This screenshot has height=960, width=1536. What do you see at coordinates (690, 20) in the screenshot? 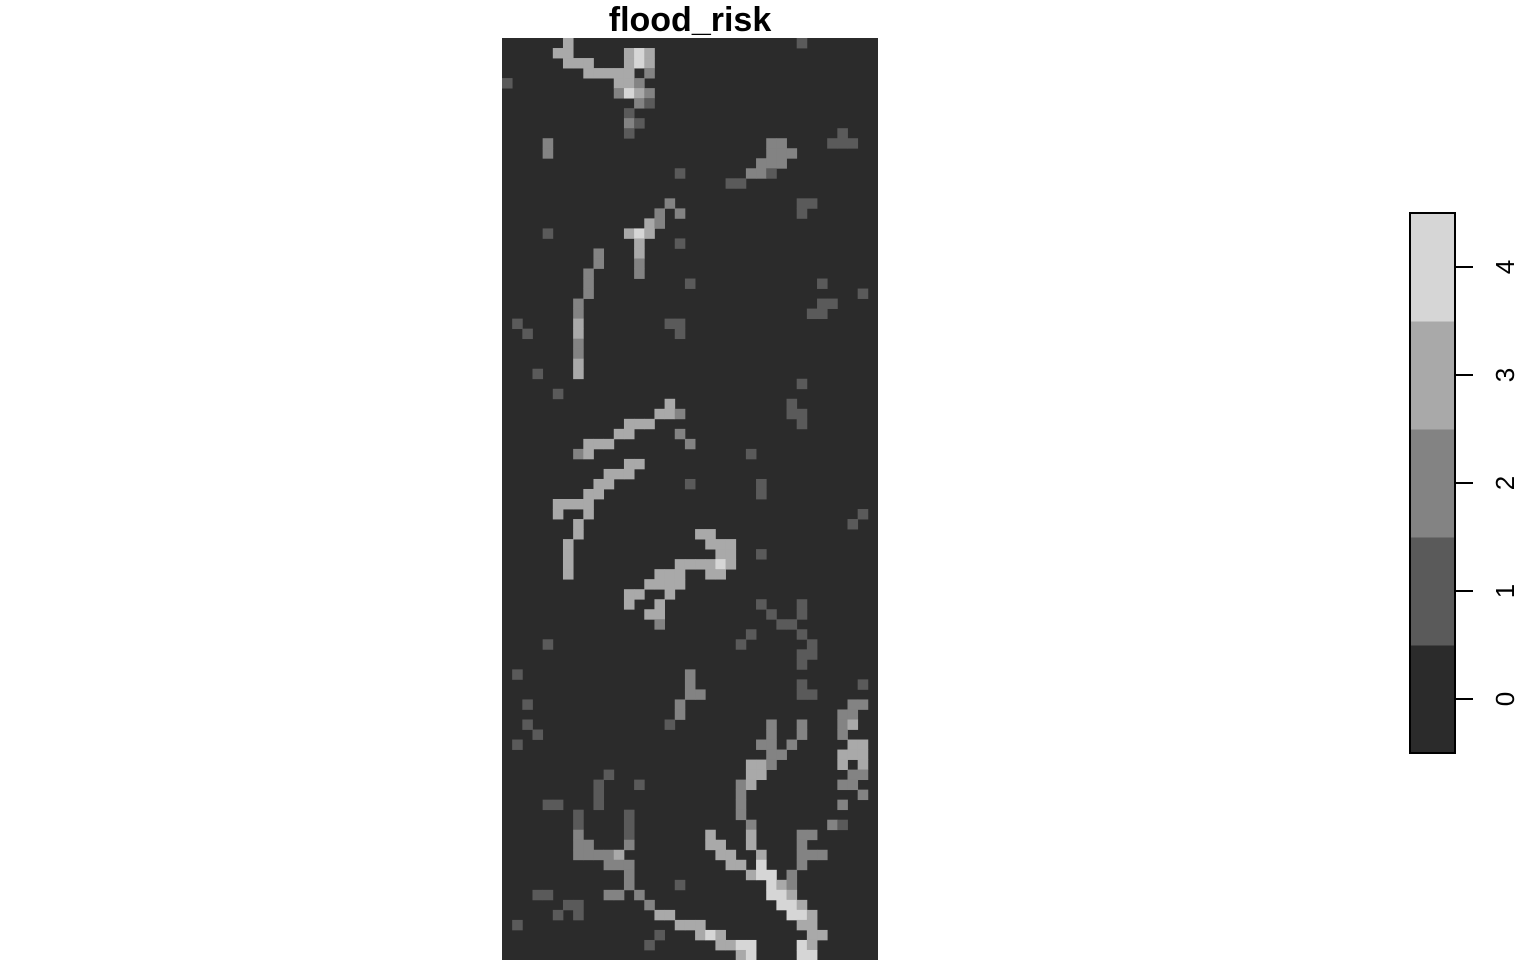
I see `chart-title: flood_risk` at bounding box center [690, 20].